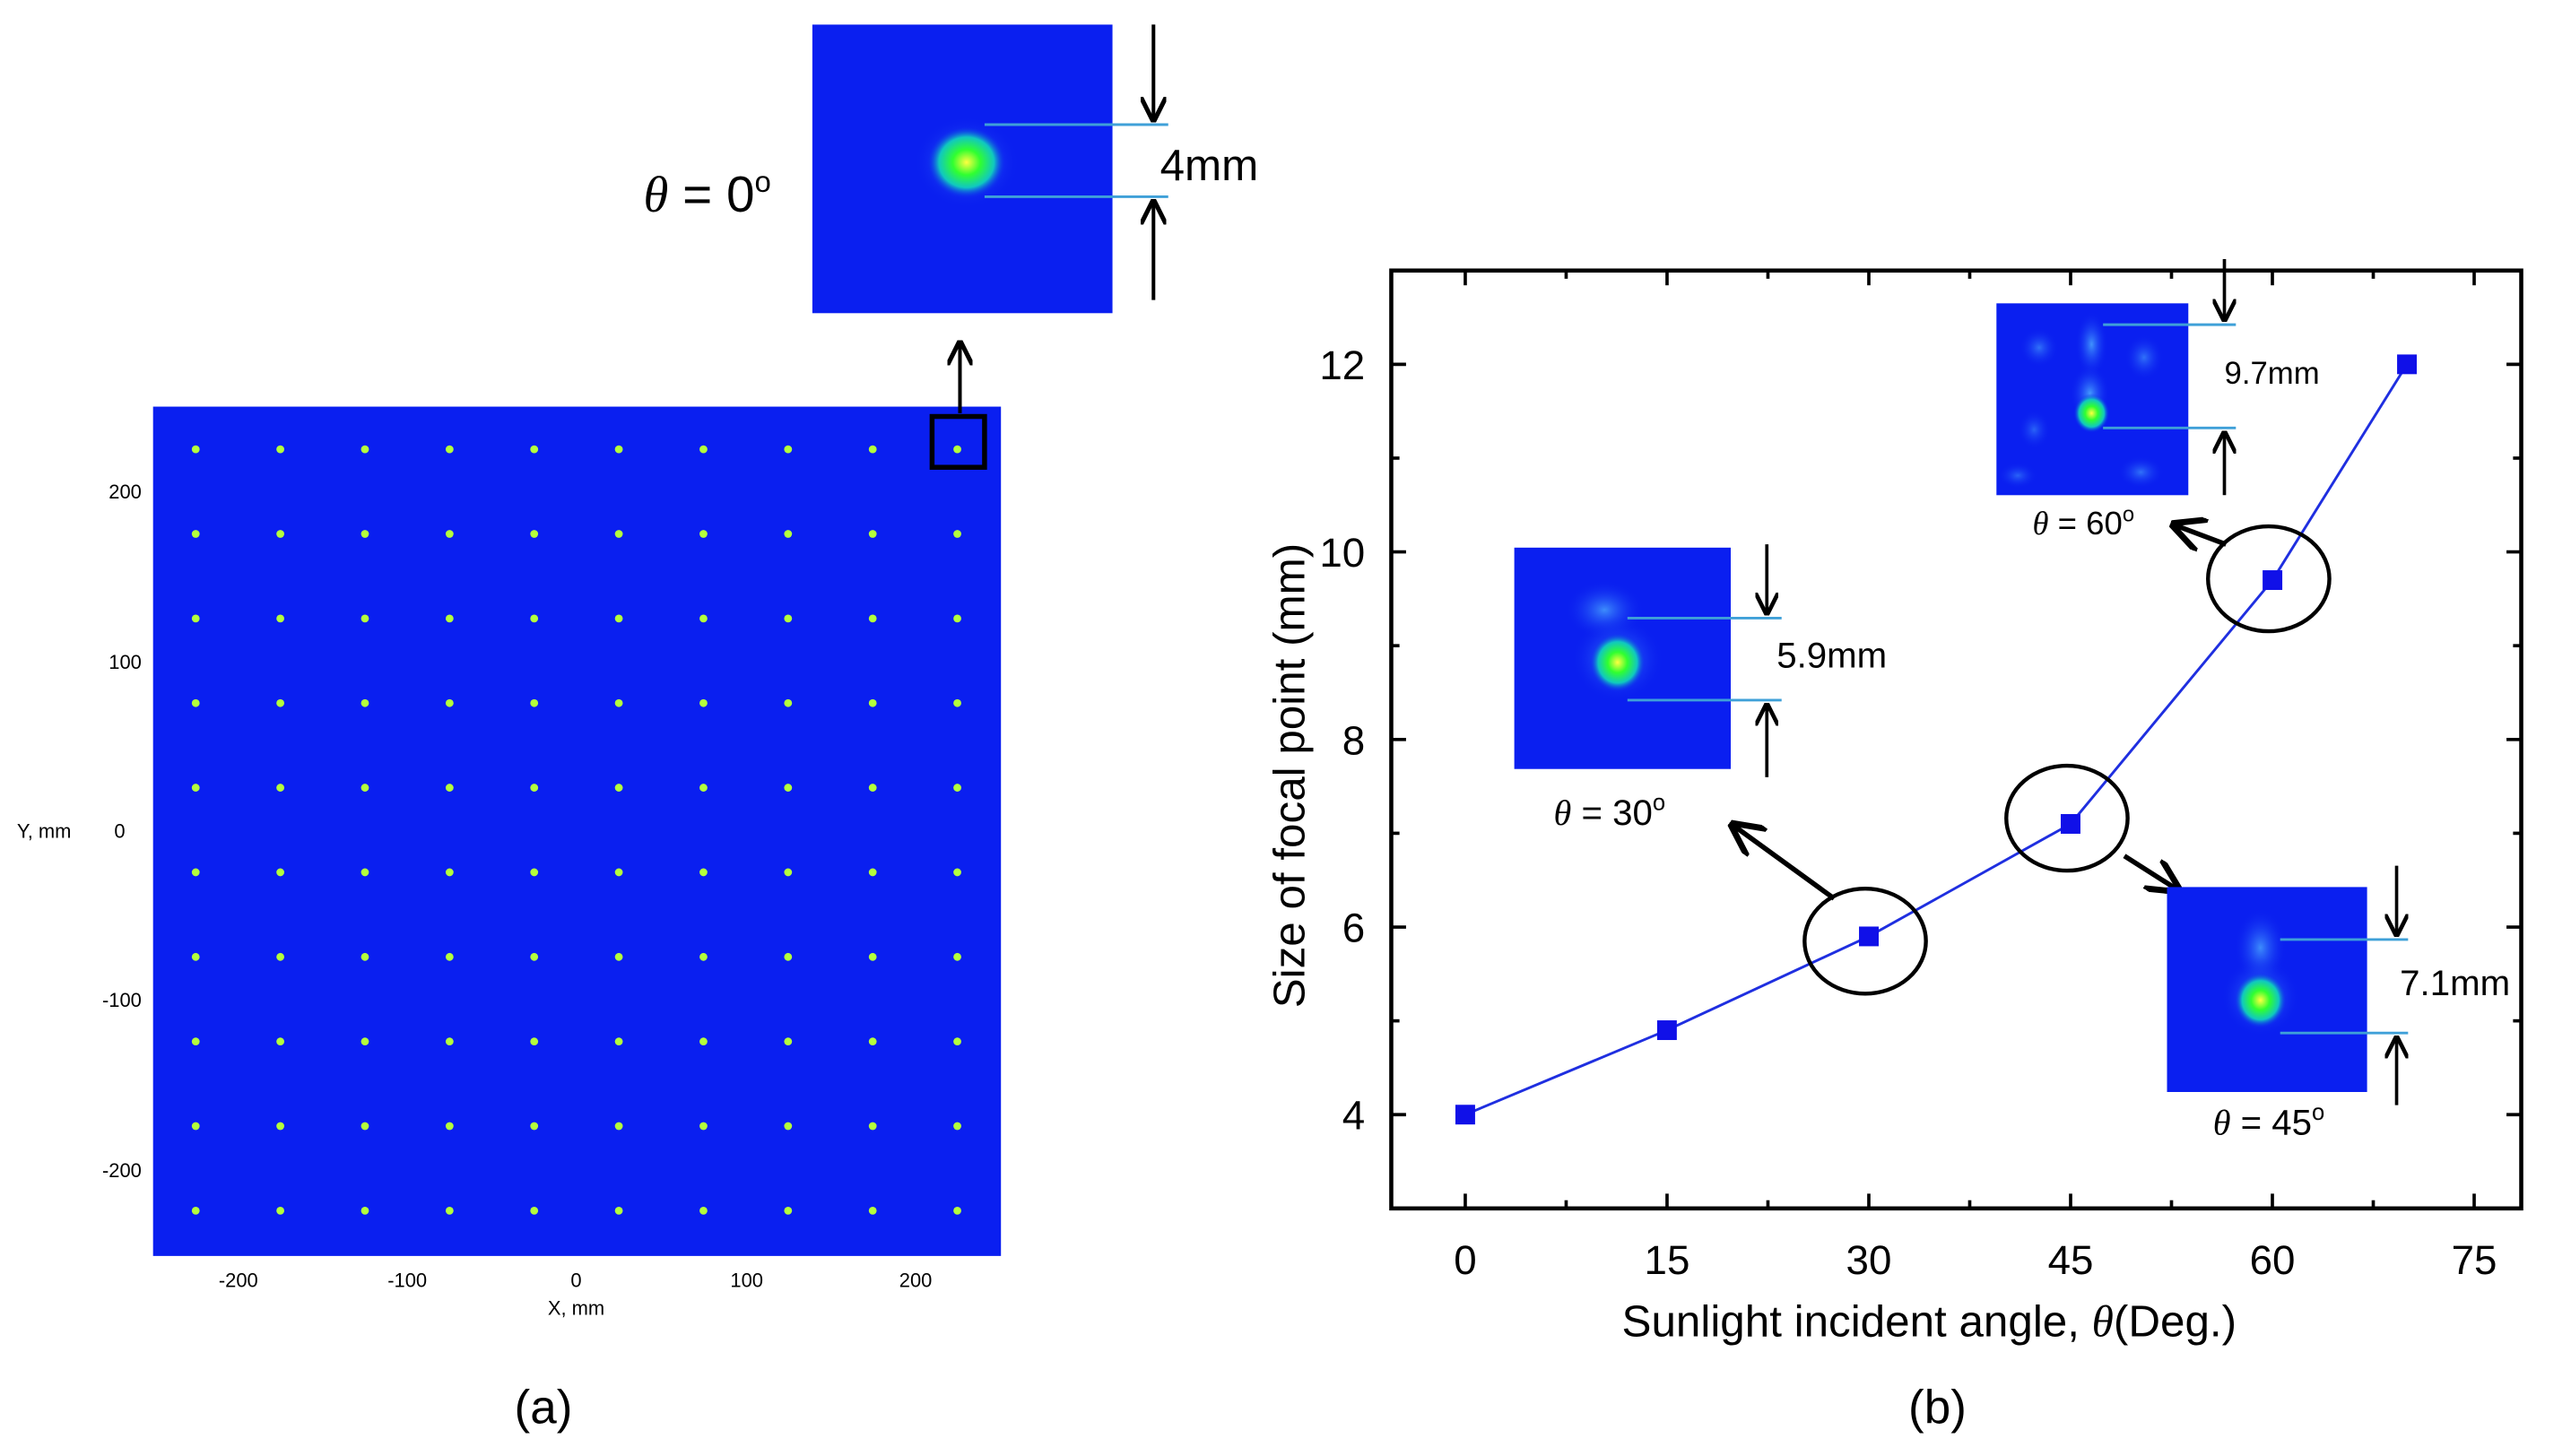  Describe the element at coordinates (1342, 365) in the screenshot. I see `y-tick-label: 12` at that location.